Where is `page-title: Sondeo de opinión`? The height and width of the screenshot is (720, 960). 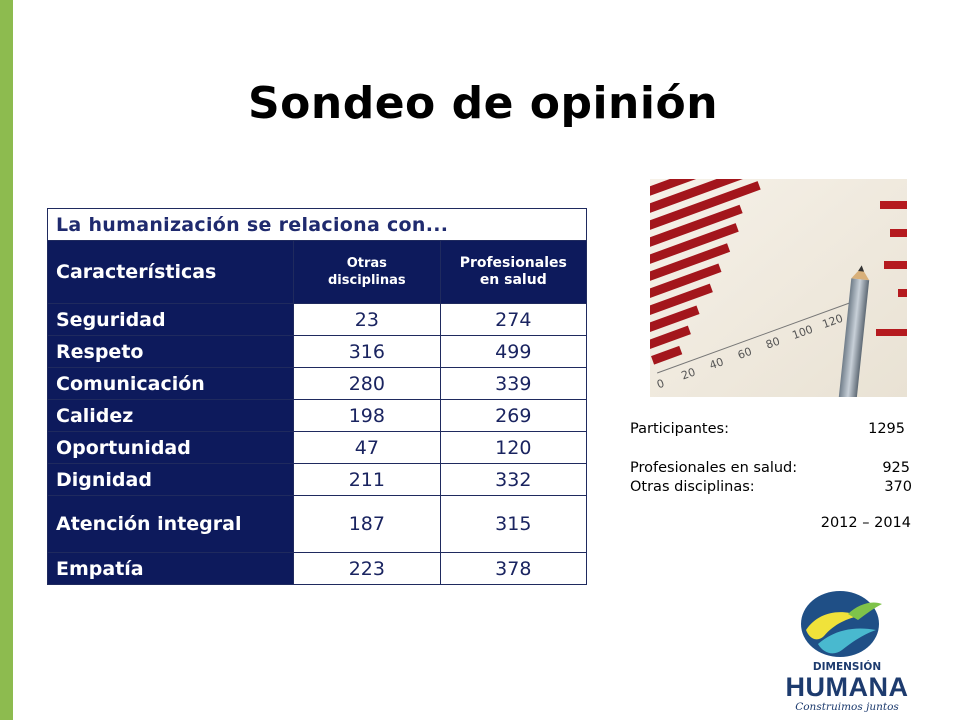
page-title: Sondeo de opinión is located at coordinates (483, 103).